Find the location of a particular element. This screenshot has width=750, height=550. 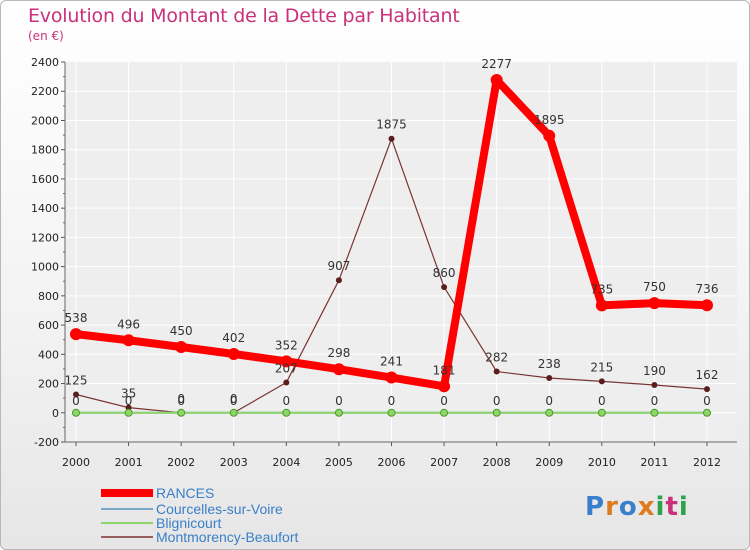

x-tick-label: 2012 is located at coordinates (707, 462).